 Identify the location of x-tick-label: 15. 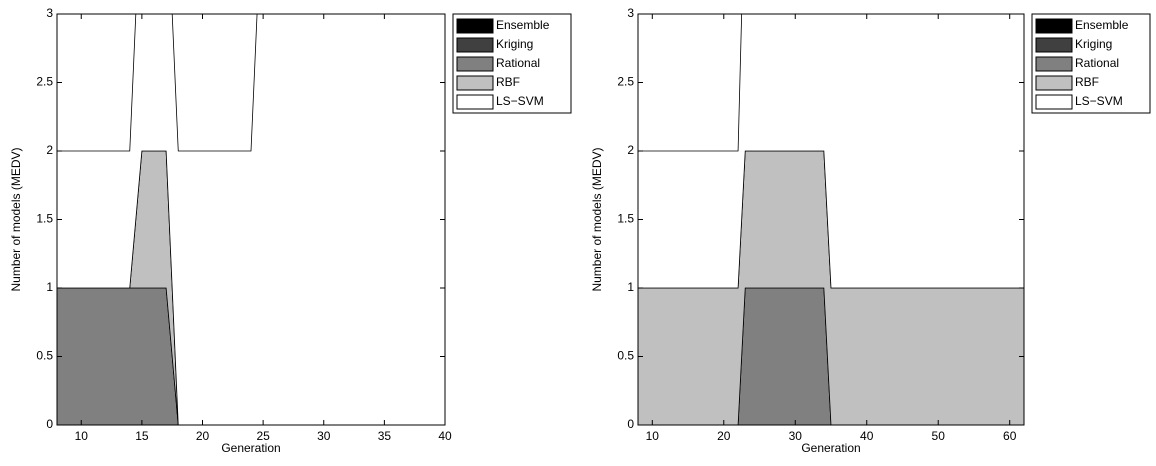
(142, 436).